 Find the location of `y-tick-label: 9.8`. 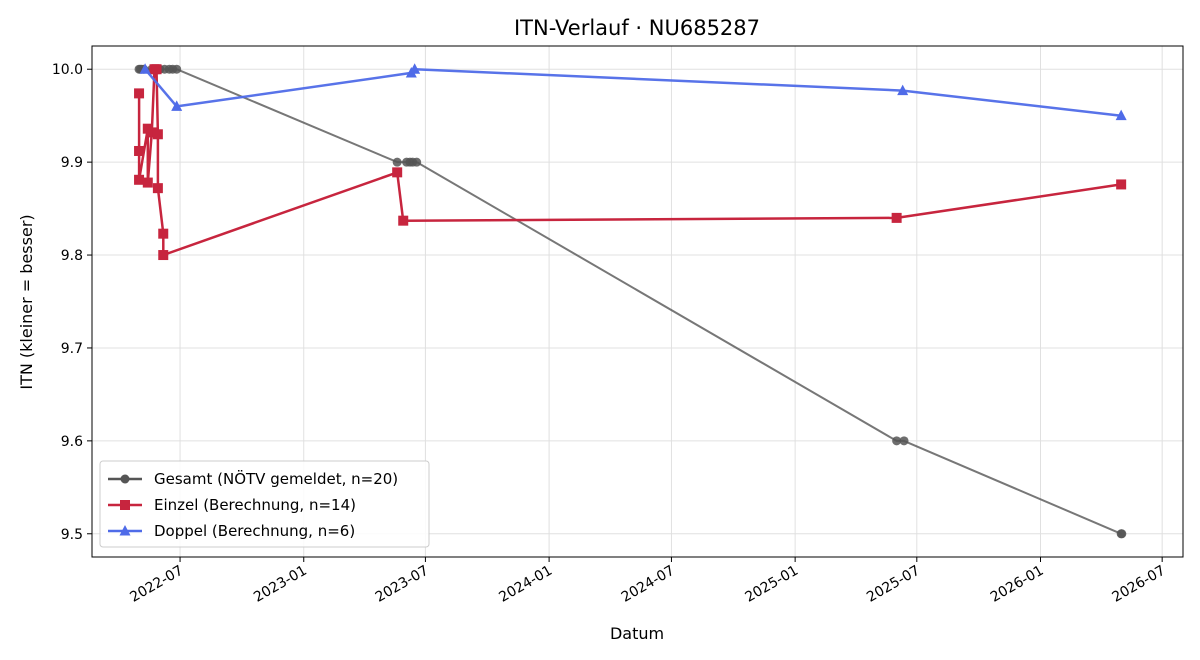

y-tick-label: 9.8 is located at coordinates (72, 256).